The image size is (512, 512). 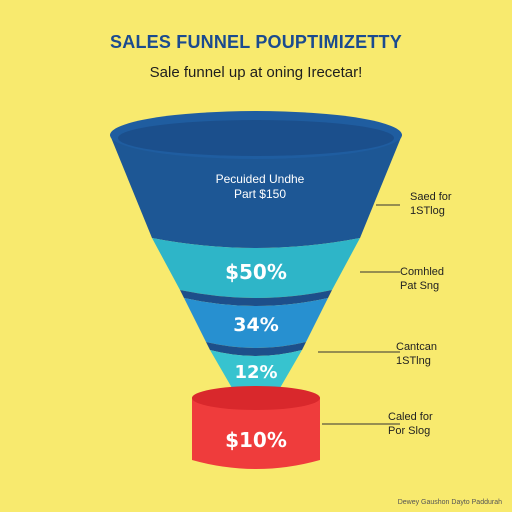 I want to click on page-subtitle: Sale funnel up at oning Irecetar!, so click(x=256, y=72).